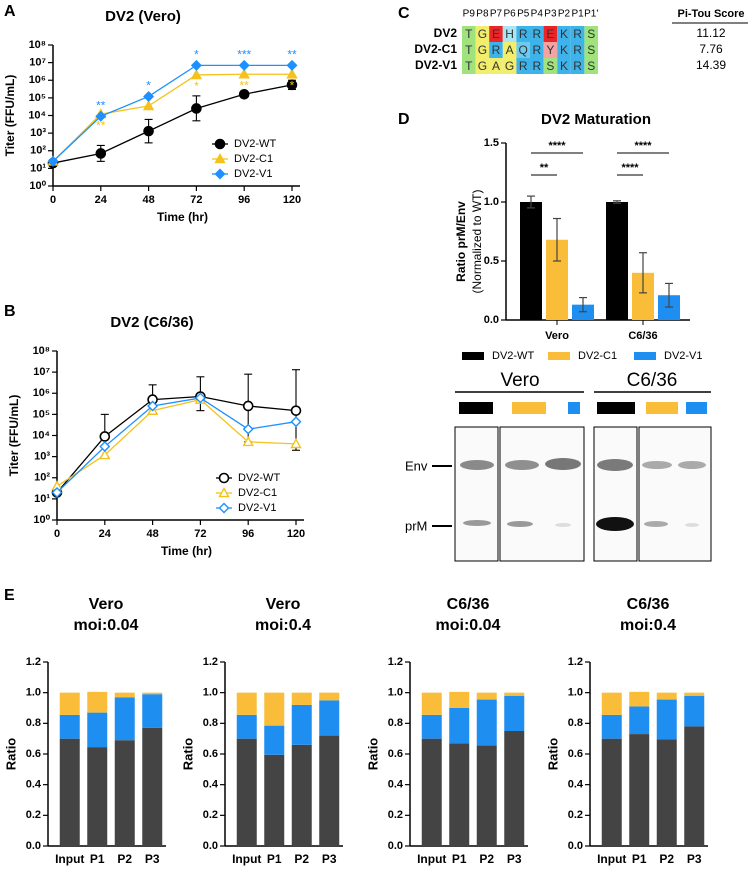 This screenshot has height=873, width=750. I want to click on chart-title: DV2 (C6/36), so click(151, 322).